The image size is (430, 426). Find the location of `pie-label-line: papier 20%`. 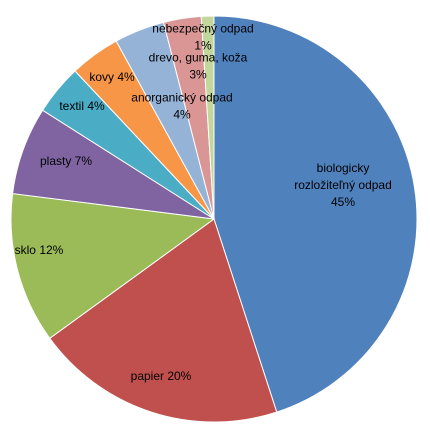

pie-label-line: papier 20% is located at coordinates (161, 376).